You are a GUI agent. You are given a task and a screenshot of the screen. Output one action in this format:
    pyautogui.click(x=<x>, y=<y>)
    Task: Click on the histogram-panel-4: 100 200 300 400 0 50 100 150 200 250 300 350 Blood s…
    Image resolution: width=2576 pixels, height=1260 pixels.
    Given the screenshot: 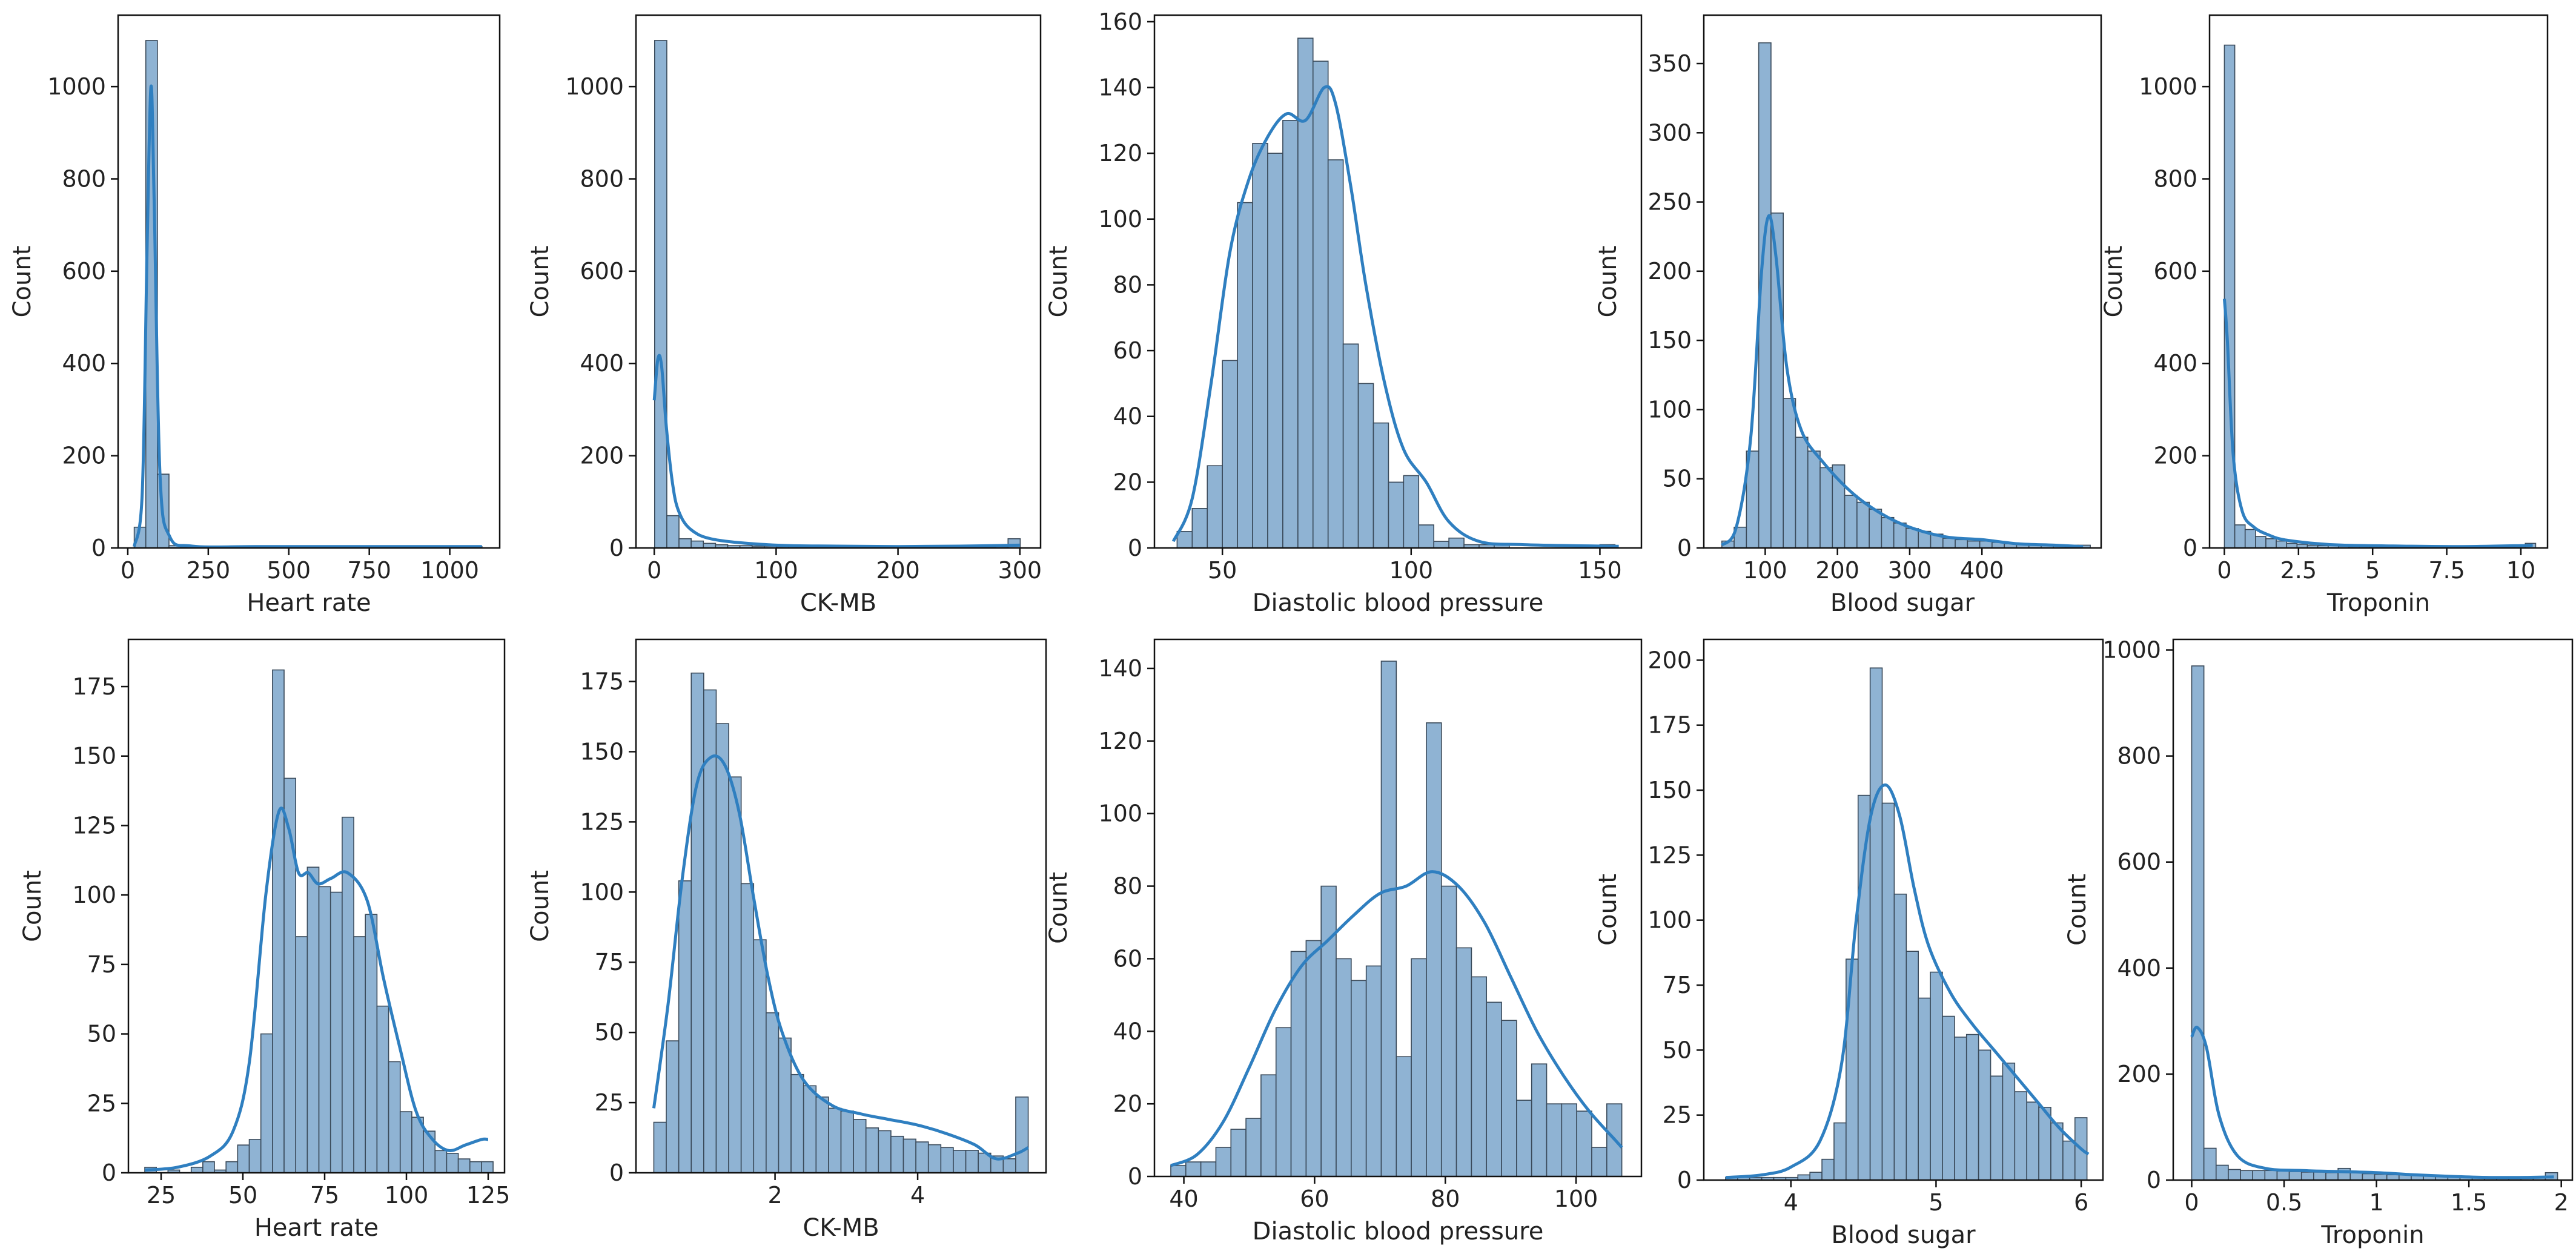 What is the action you would take?
    pyautogui.click(x=1848, y=315)
    